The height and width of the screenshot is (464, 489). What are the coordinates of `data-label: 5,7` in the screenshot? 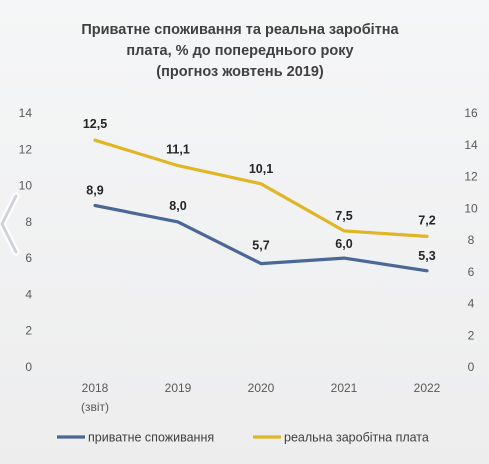 It's located at (260, 246).